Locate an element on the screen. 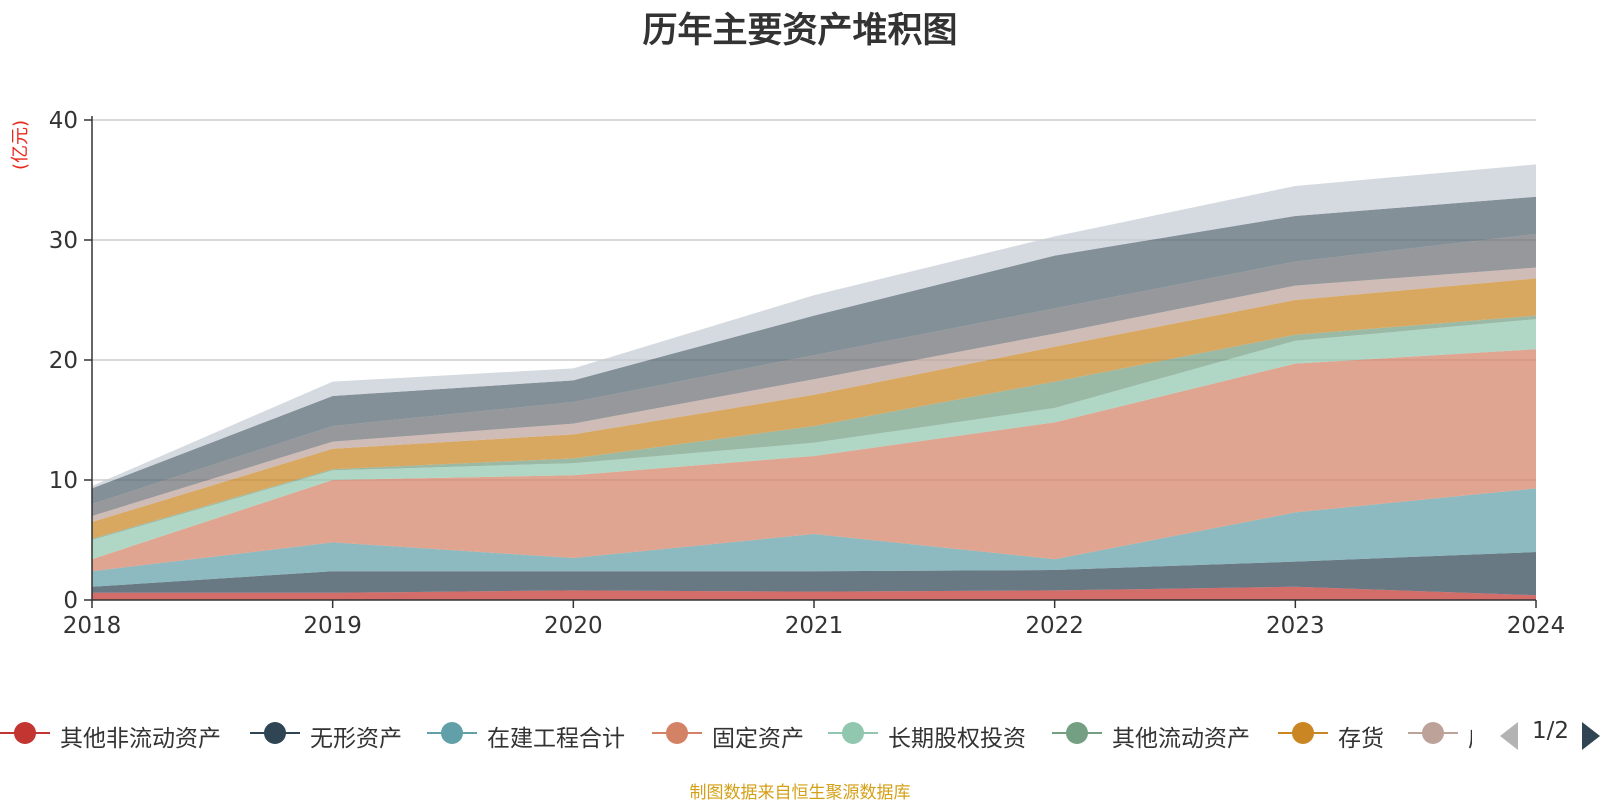 This screenshot has height=803, width=1600. y-tick-label: 0 is located at coordinates (70, 601).